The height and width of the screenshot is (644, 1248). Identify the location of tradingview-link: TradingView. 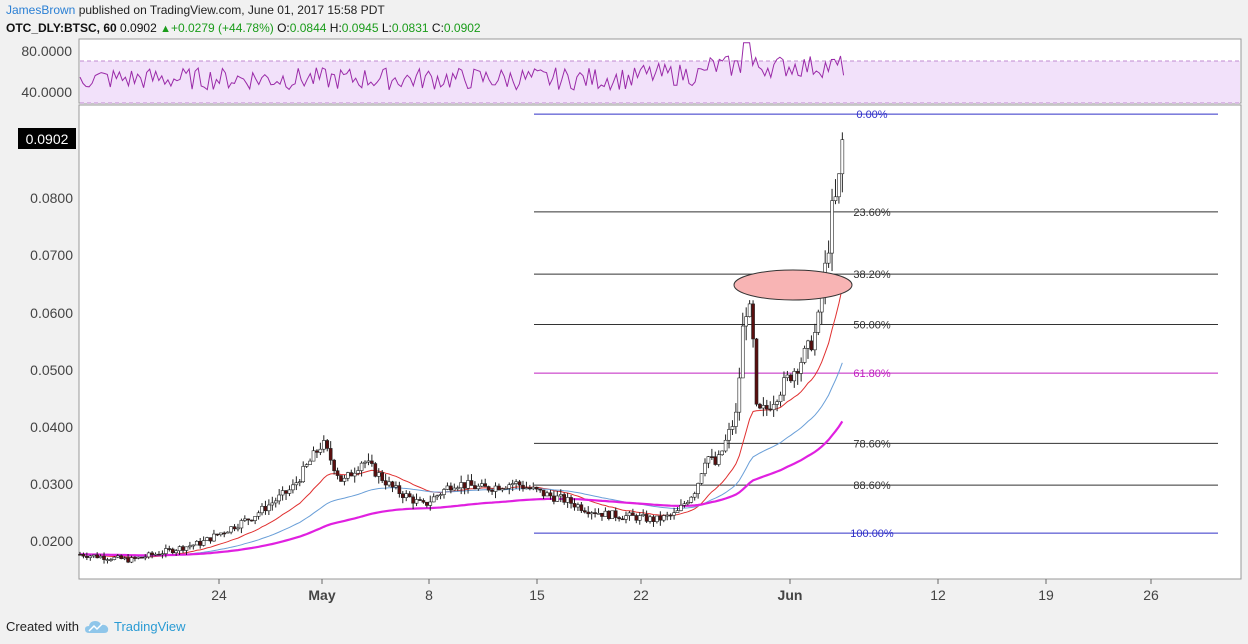
(135, 626).